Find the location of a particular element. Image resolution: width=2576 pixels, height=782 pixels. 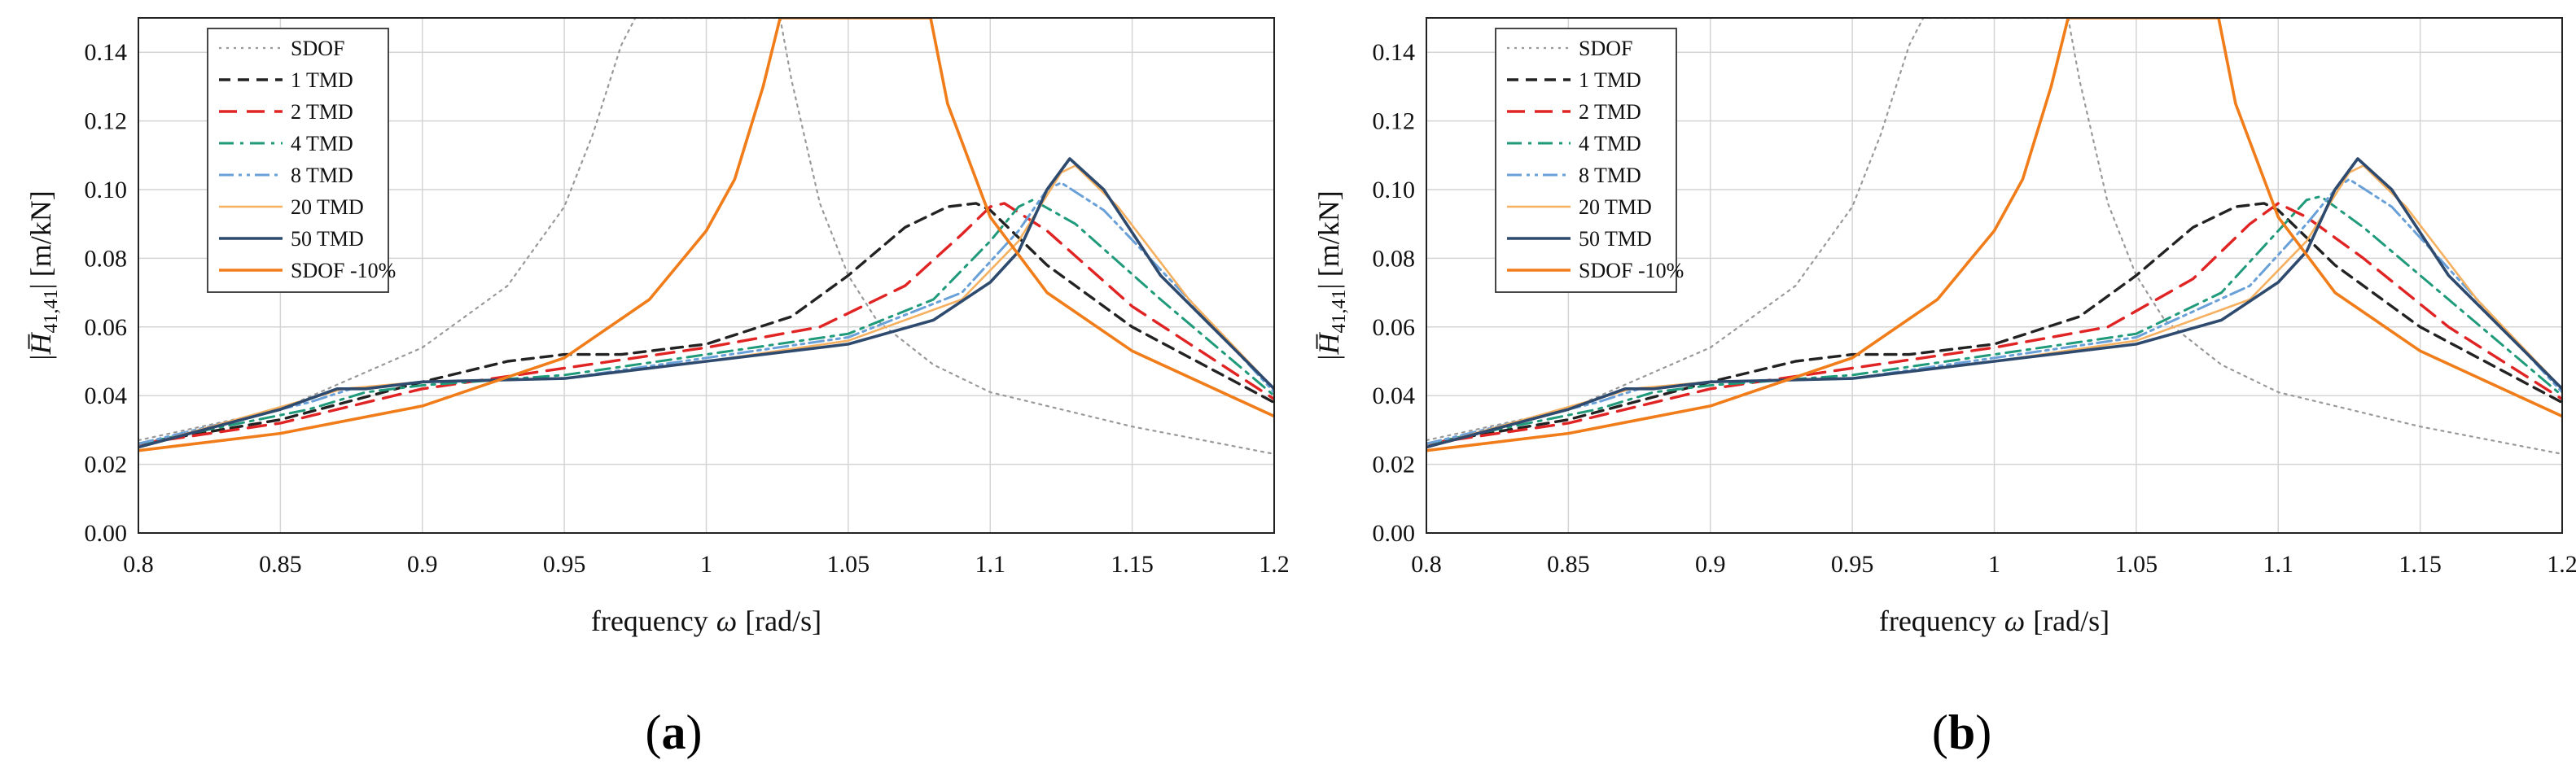

panel-label-letter: a is located at coordinates (674, 732).